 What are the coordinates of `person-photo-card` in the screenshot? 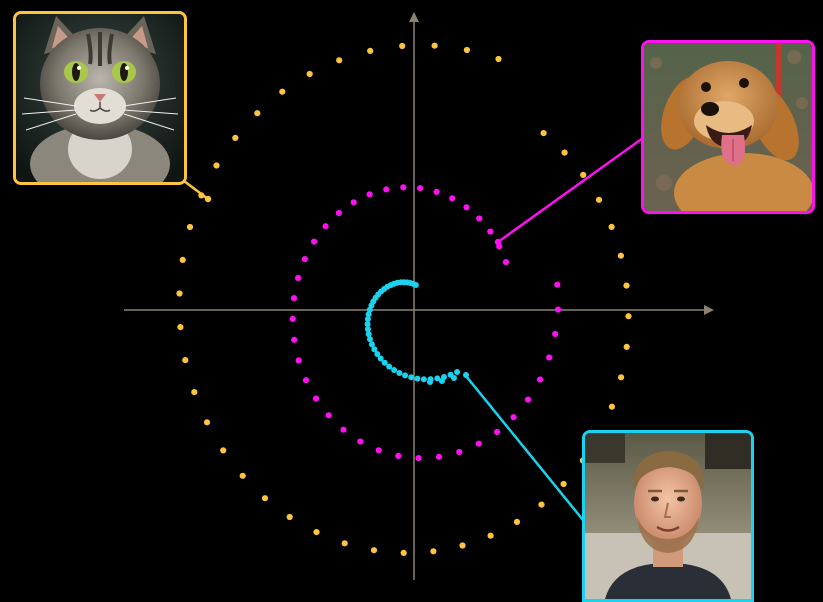 It's located at (668, 516).